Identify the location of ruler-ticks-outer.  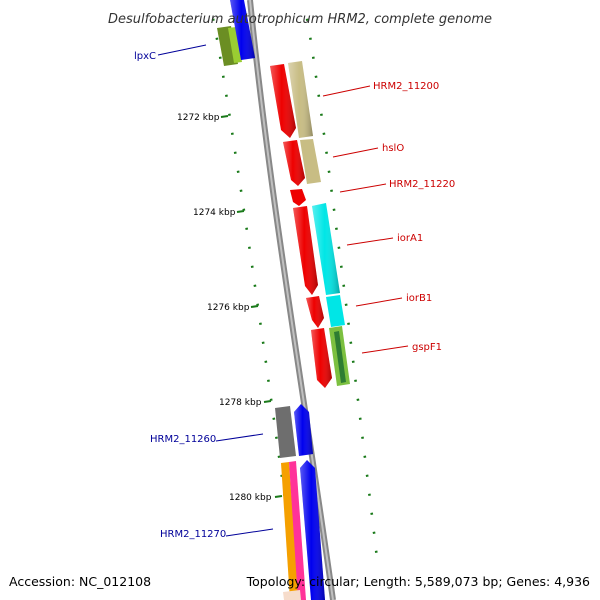
(341, 285).